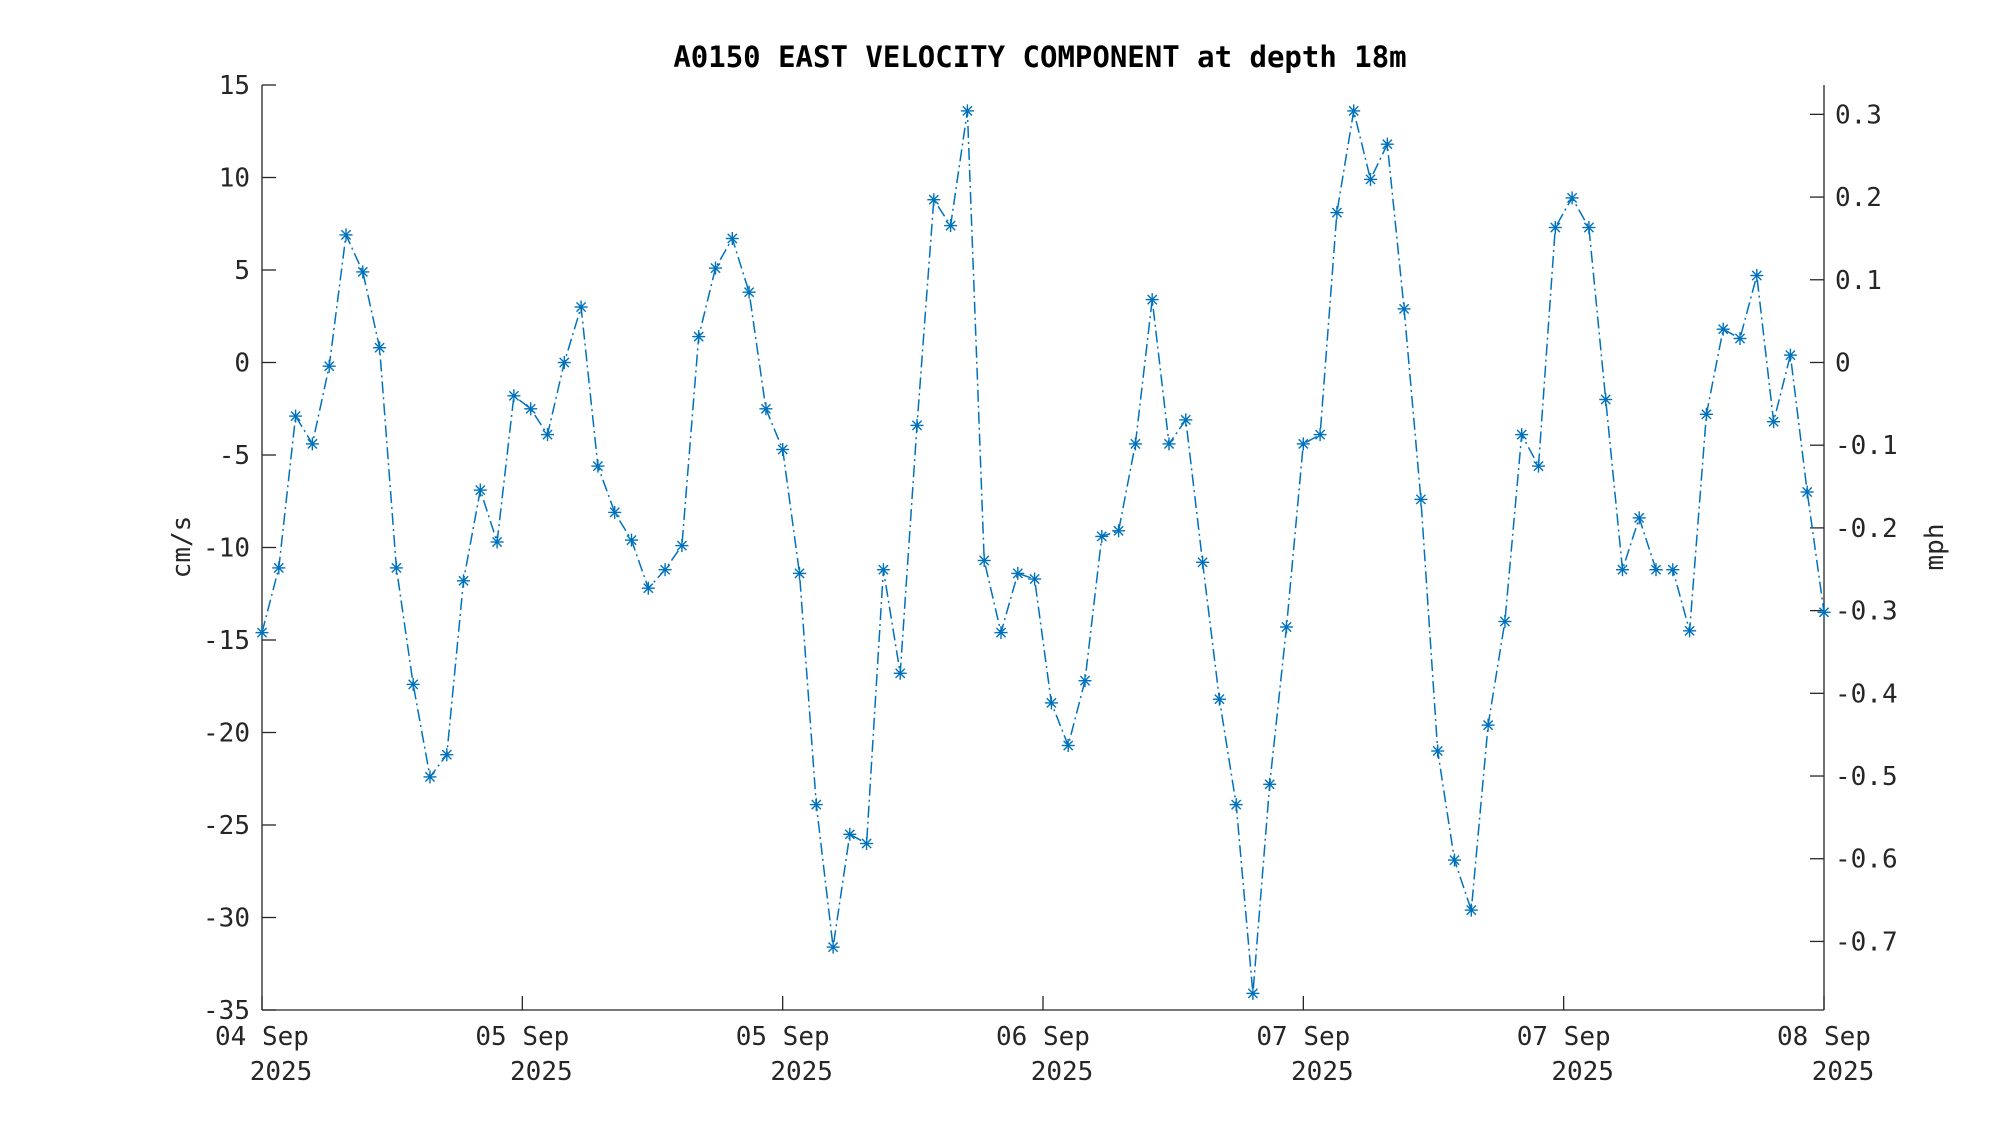  I want to click on y-axis-label: cm/s, so click(182, 547).